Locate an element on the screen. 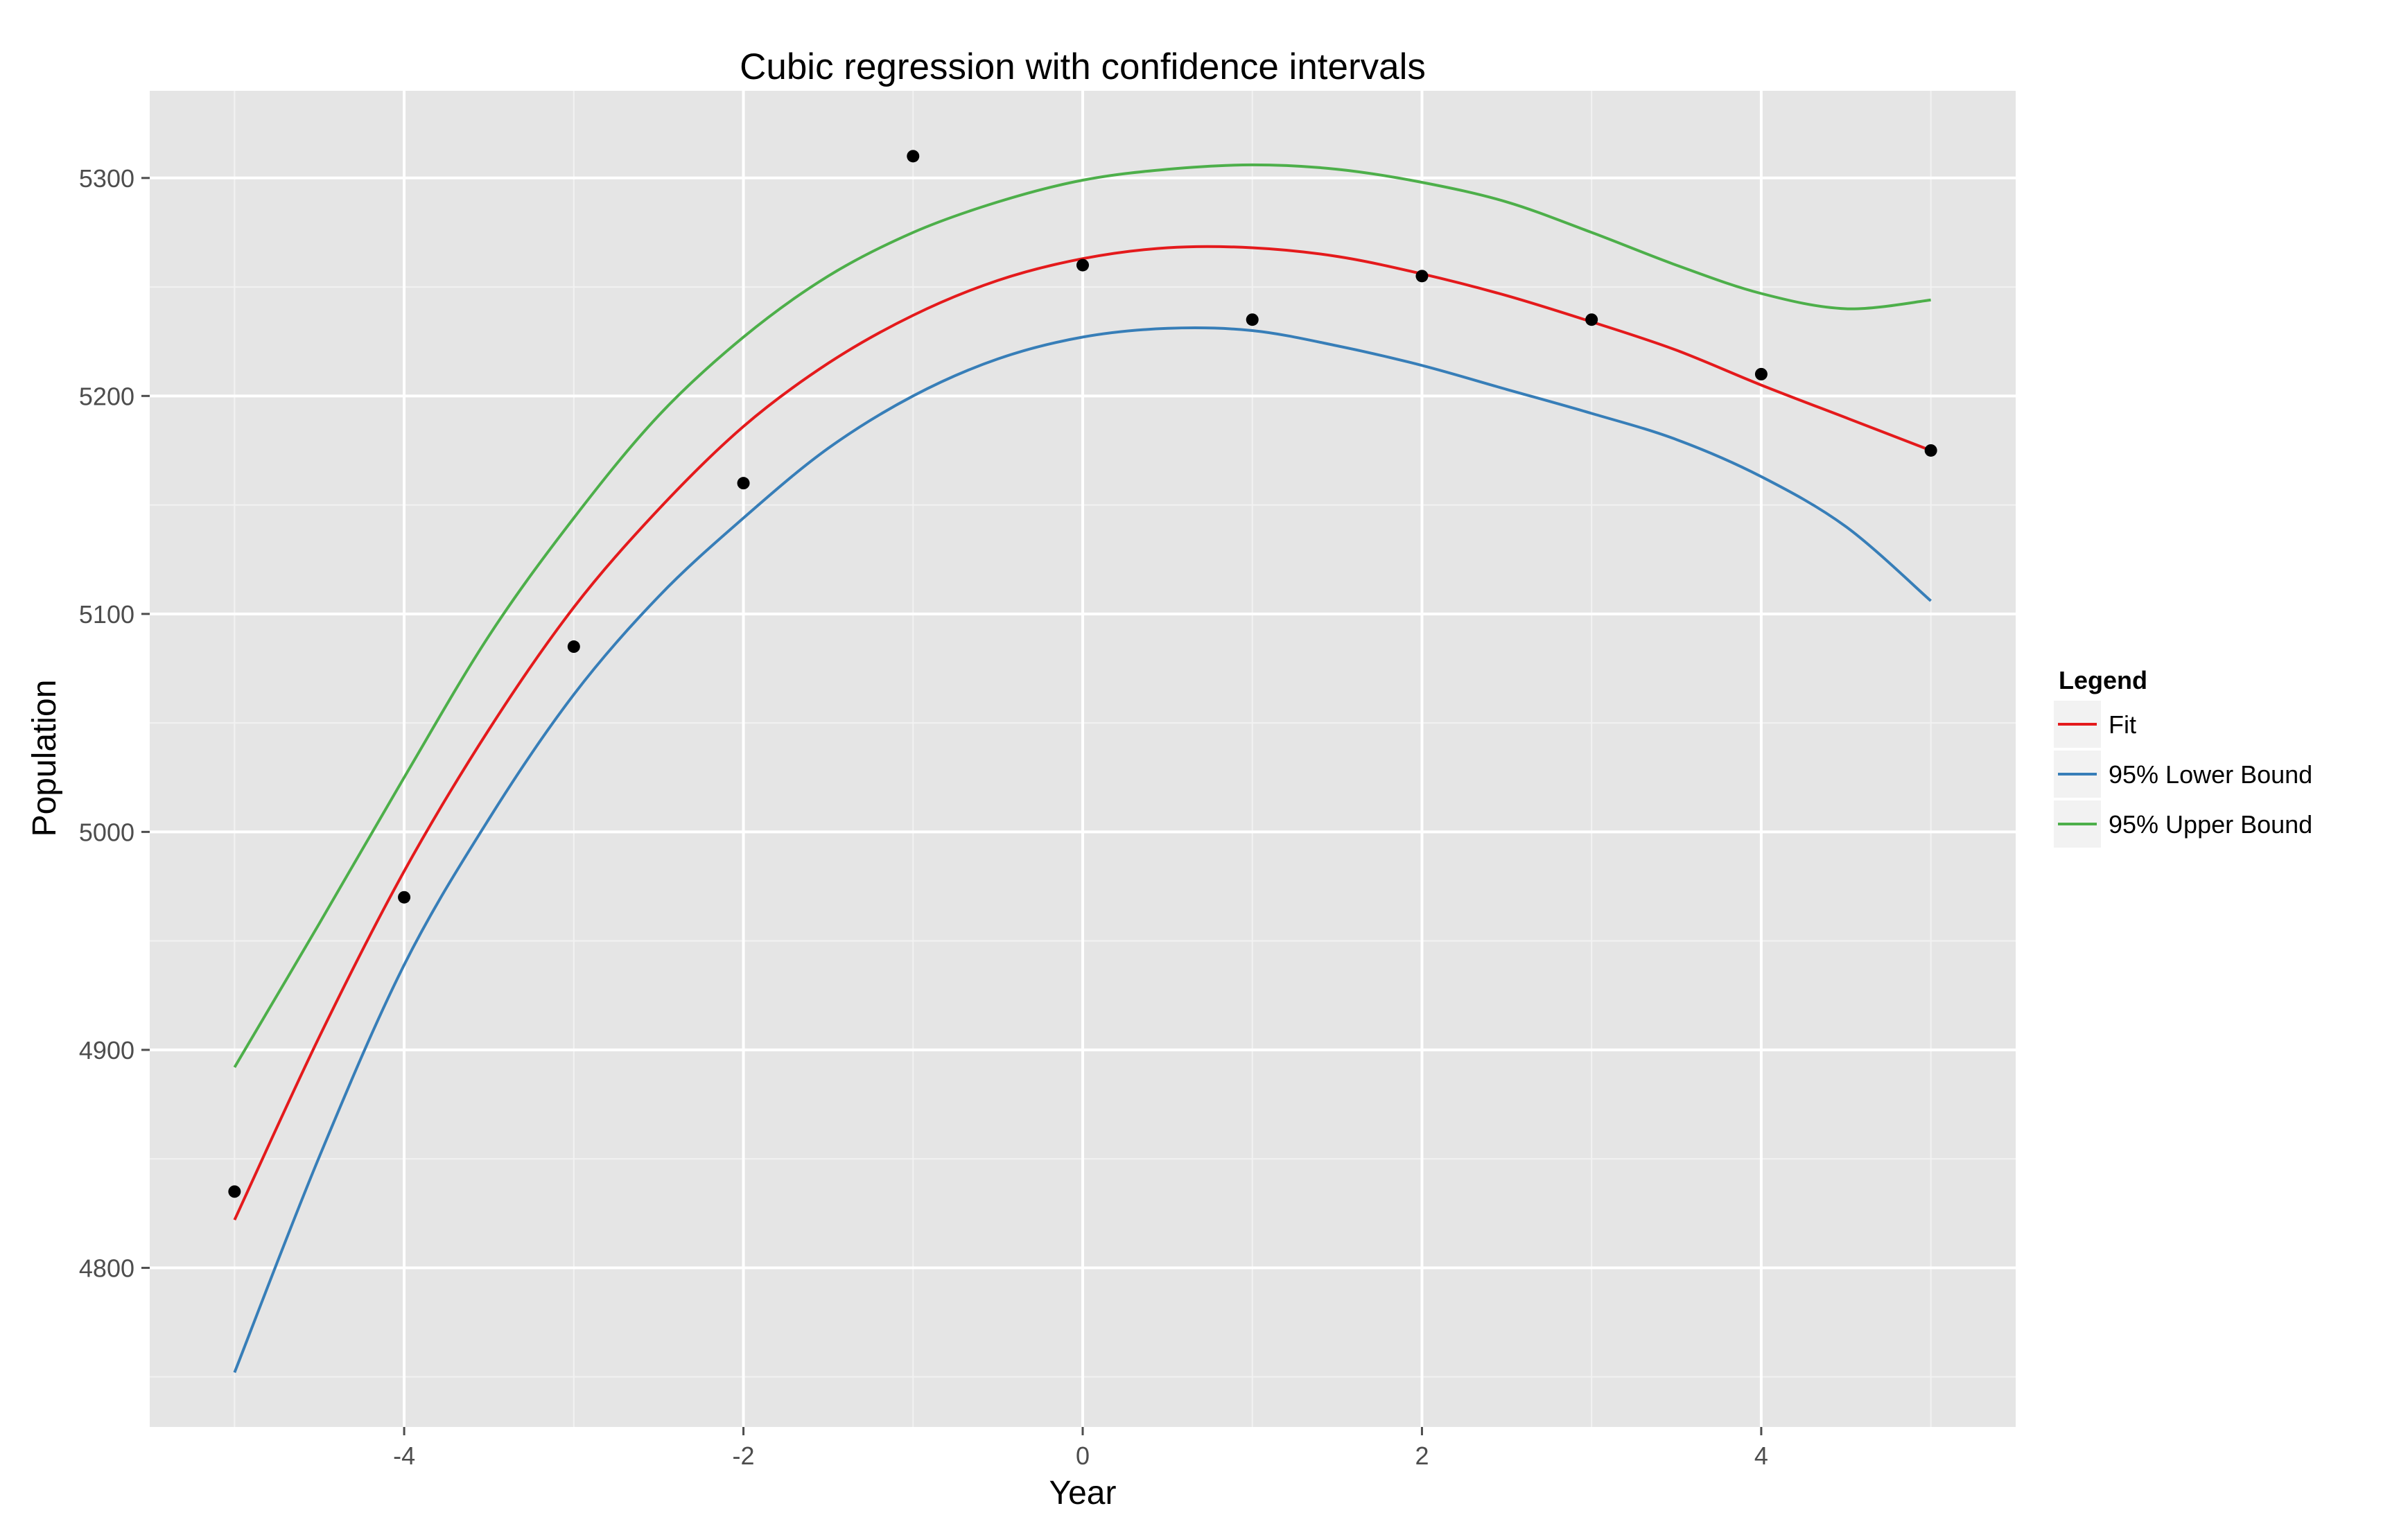  x-tick-label: 4 is located at coordinates (1761, 1456).